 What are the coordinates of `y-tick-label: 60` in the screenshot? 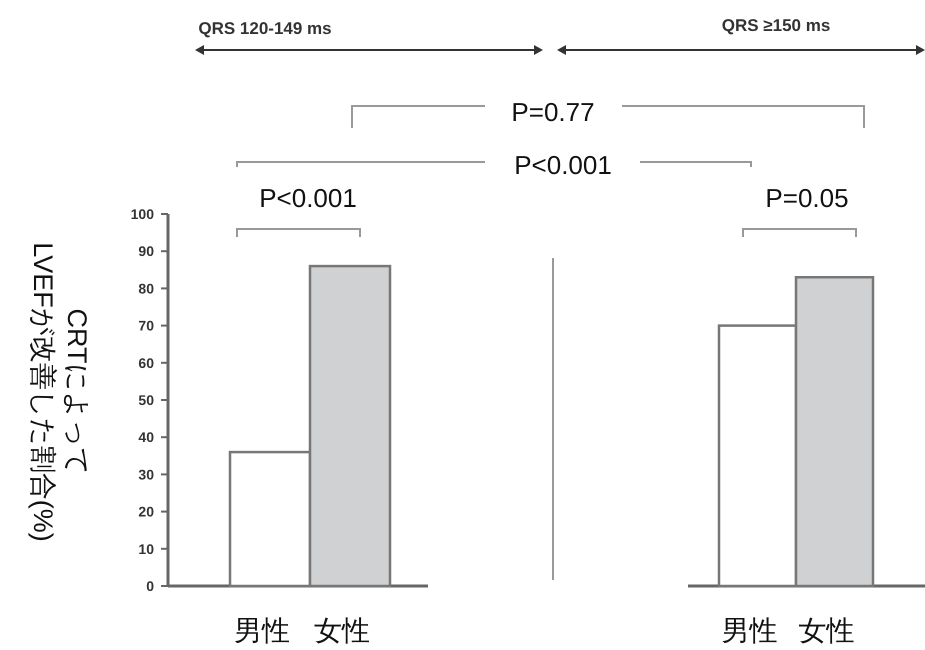 It's located at (146, 362).